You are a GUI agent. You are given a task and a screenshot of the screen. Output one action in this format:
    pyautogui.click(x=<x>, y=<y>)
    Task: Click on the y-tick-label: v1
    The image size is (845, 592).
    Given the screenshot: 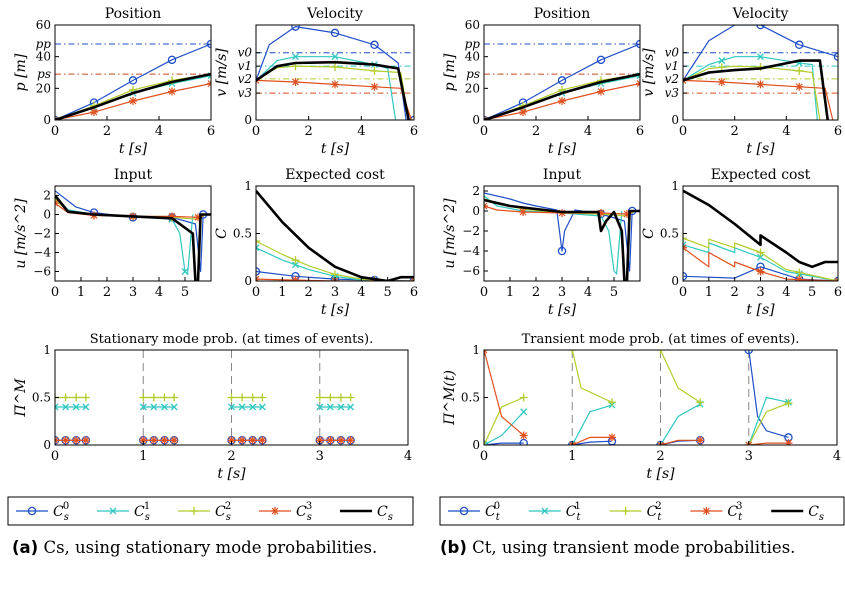 What is the action you would take?
    pyautogui.click(x=245, y=66)
    